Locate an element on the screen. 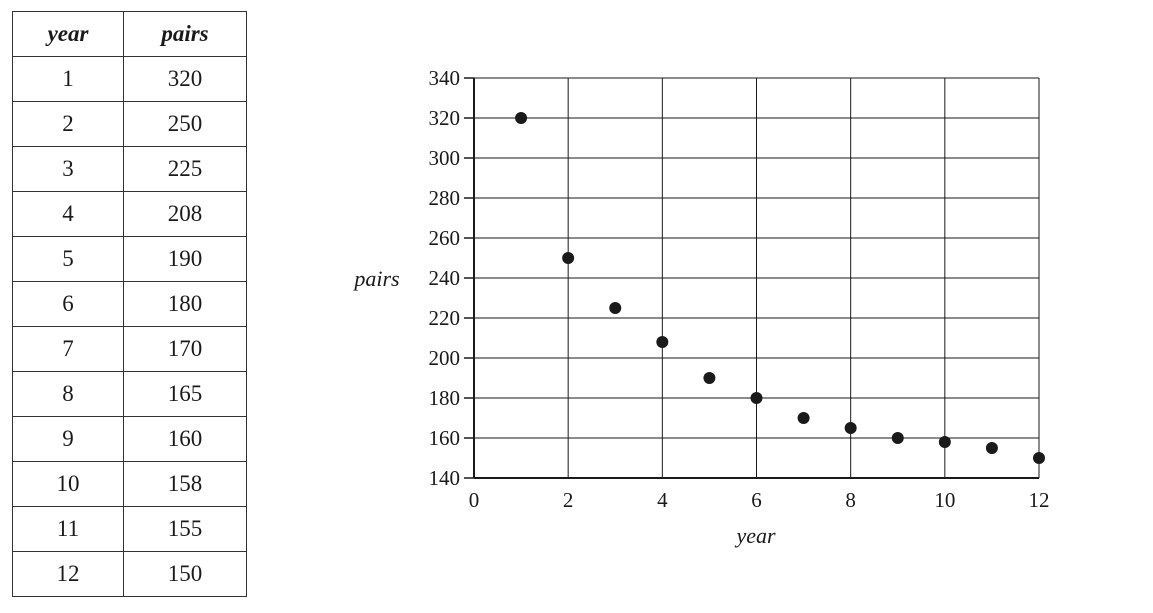 Image resolution: width=1153 pixels, height=613 pixels. y-tick-label: 240 is located at coordinates (445, 278).